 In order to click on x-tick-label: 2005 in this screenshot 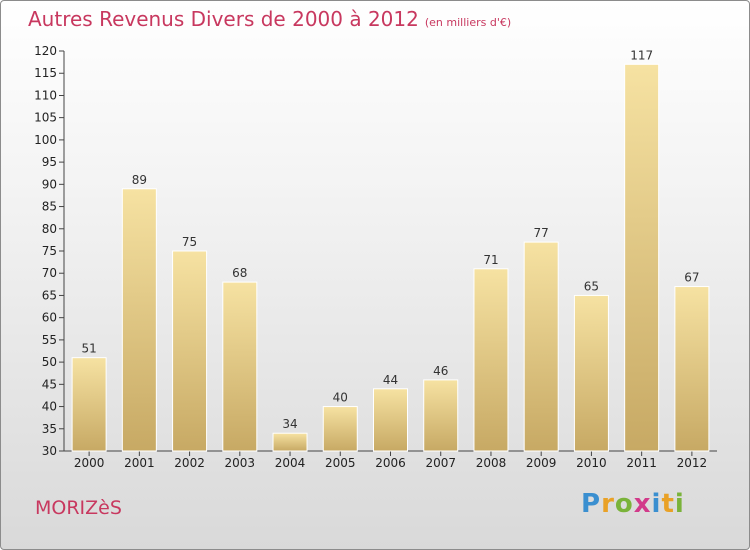, I will do `click(340, 463)`.